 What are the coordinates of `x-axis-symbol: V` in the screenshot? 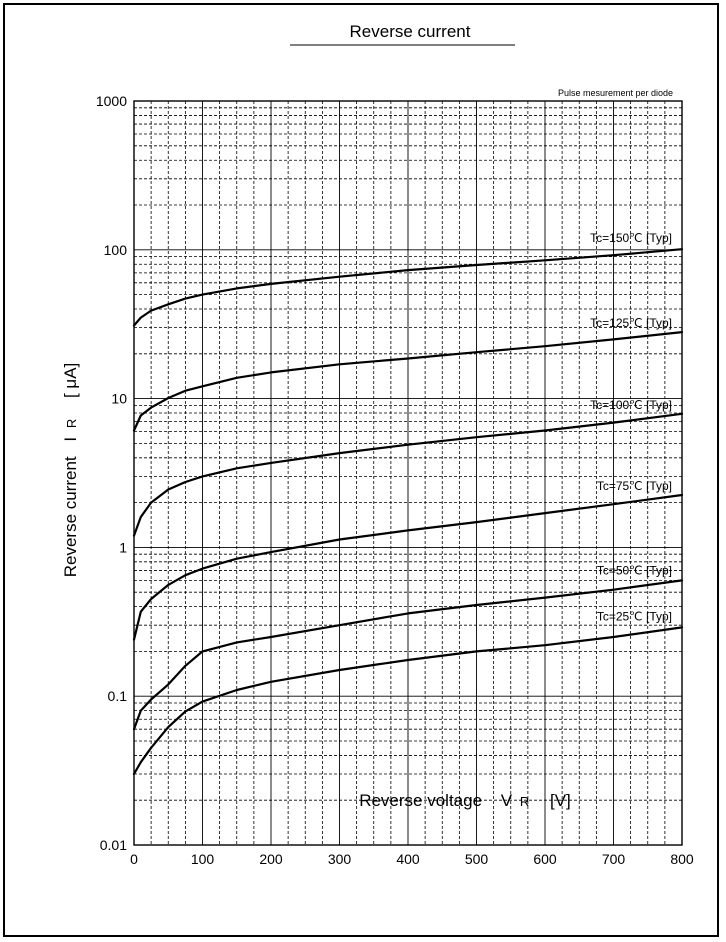 It's located at (507, 800).